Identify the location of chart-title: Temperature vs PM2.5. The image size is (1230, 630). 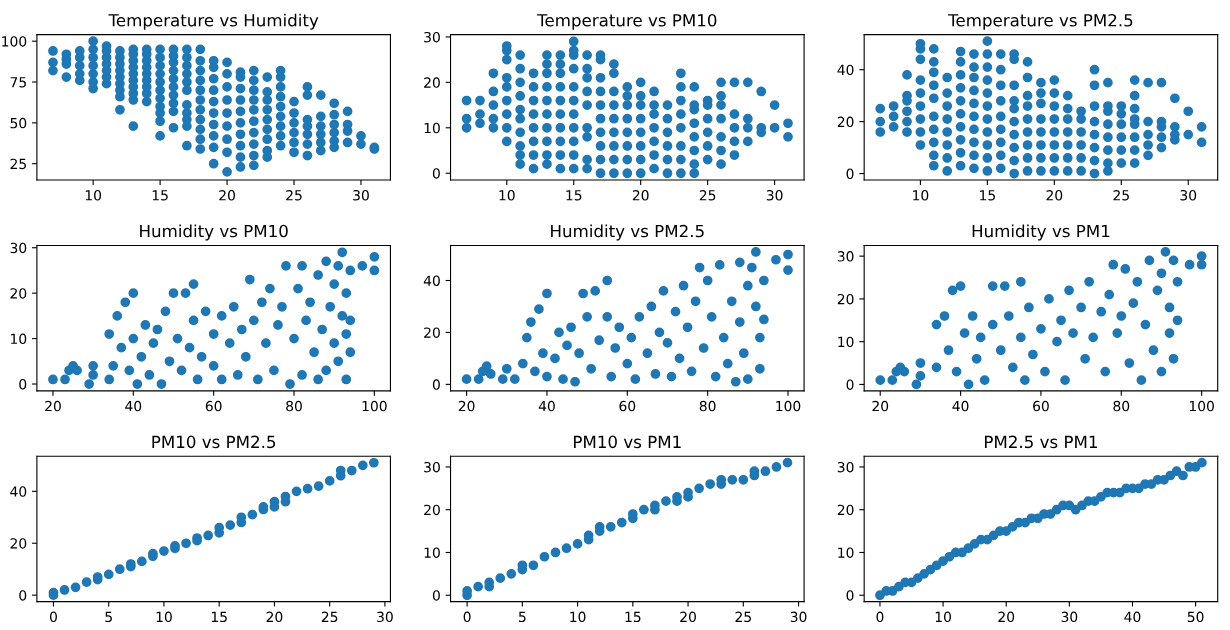
(1040, 21).